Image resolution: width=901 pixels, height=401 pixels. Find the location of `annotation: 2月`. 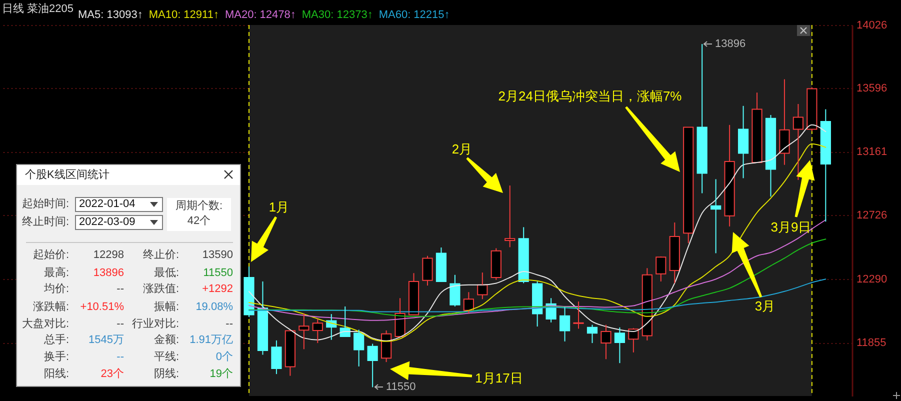

annotation: 2月 is located at coordinates (462, 149).